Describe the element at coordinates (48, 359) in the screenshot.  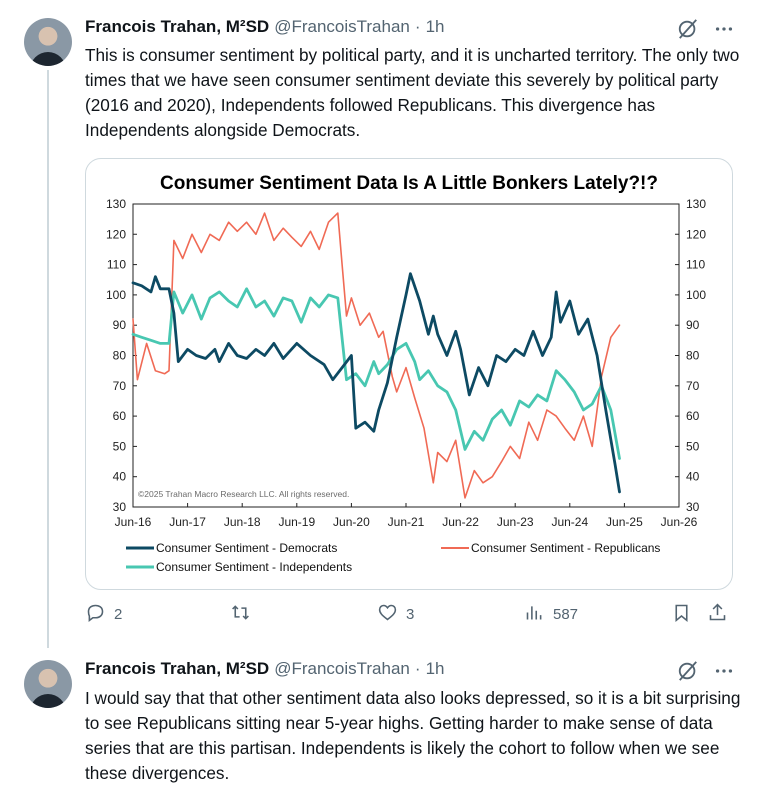
I see `thread-connector-line` at that location.